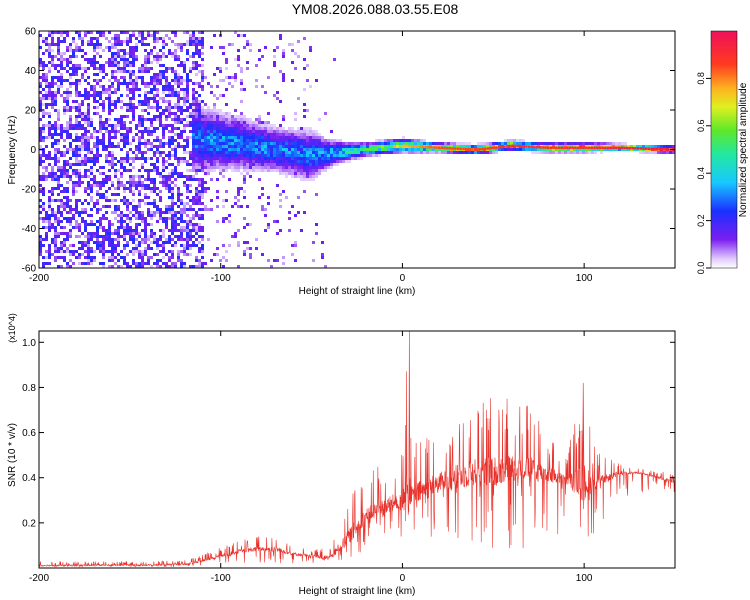  I want to click on colorbar-ticks: 0.00.20.40.60.8, so click(703, 173).